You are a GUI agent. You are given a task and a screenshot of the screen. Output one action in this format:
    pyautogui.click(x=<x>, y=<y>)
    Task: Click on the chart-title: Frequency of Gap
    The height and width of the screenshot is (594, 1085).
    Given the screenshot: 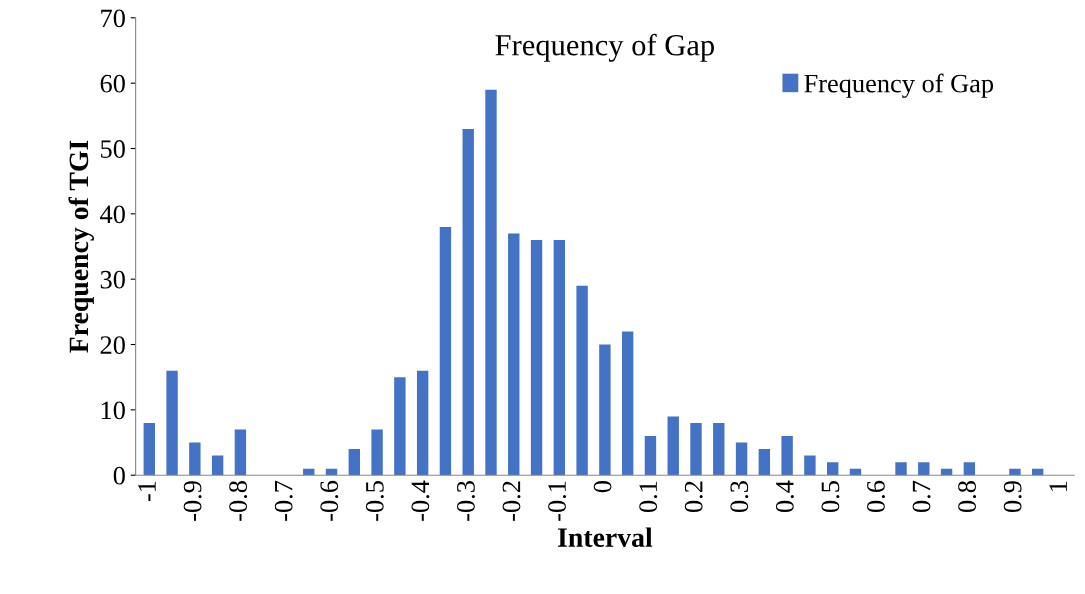 What is the action you would take?
    pyautogui.click(x=604, y=47)
    